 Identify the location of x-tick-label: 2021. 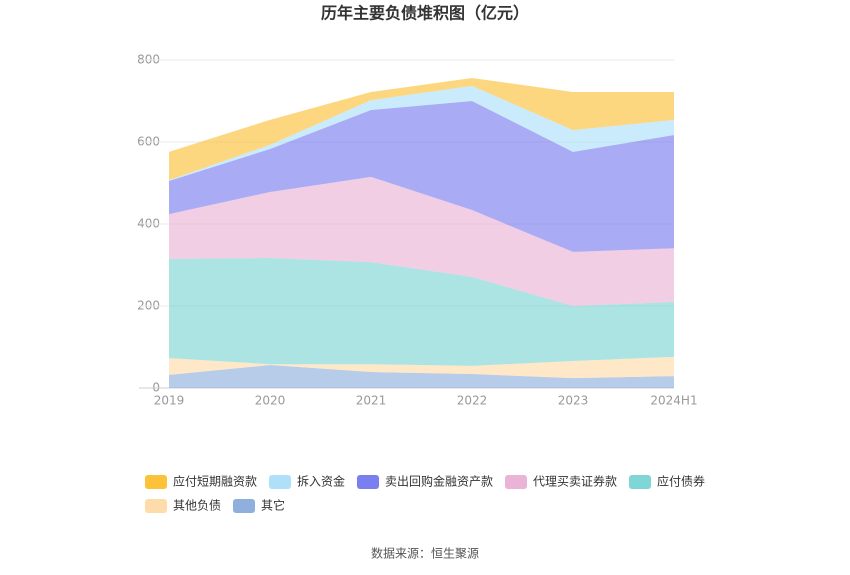
(371, 401).